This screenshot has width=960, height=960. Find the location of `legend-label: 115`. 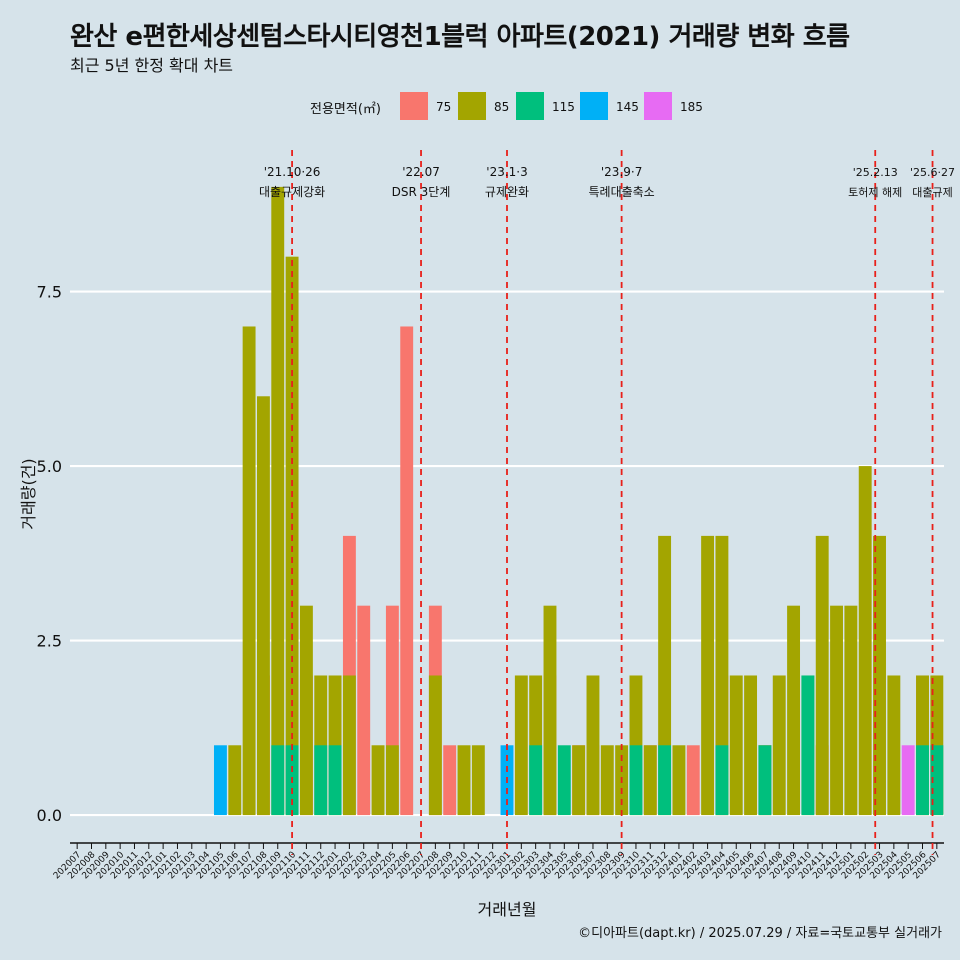

legend-label: 115 is located at coordinates (563, 107).